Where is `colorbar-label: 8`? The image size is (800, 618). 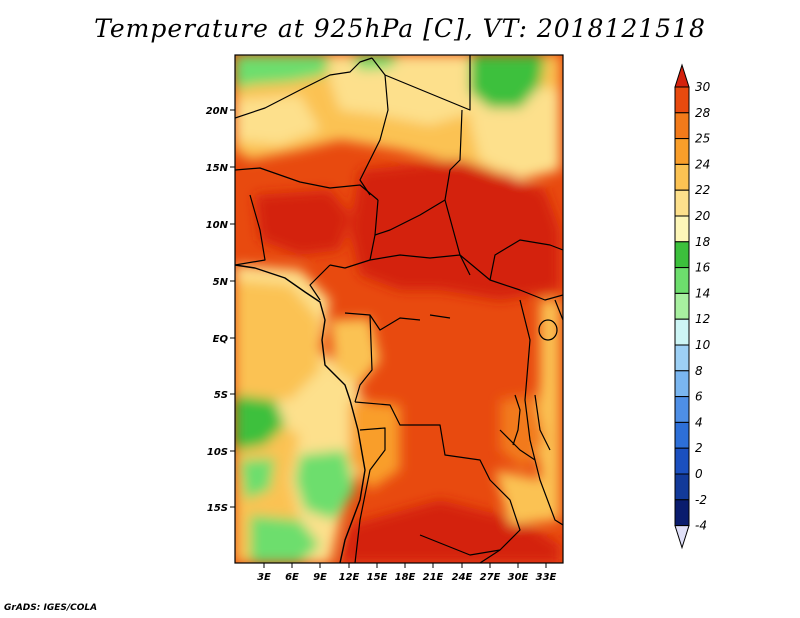
colorbar-label: 8 is located at coordinates (699, 371).